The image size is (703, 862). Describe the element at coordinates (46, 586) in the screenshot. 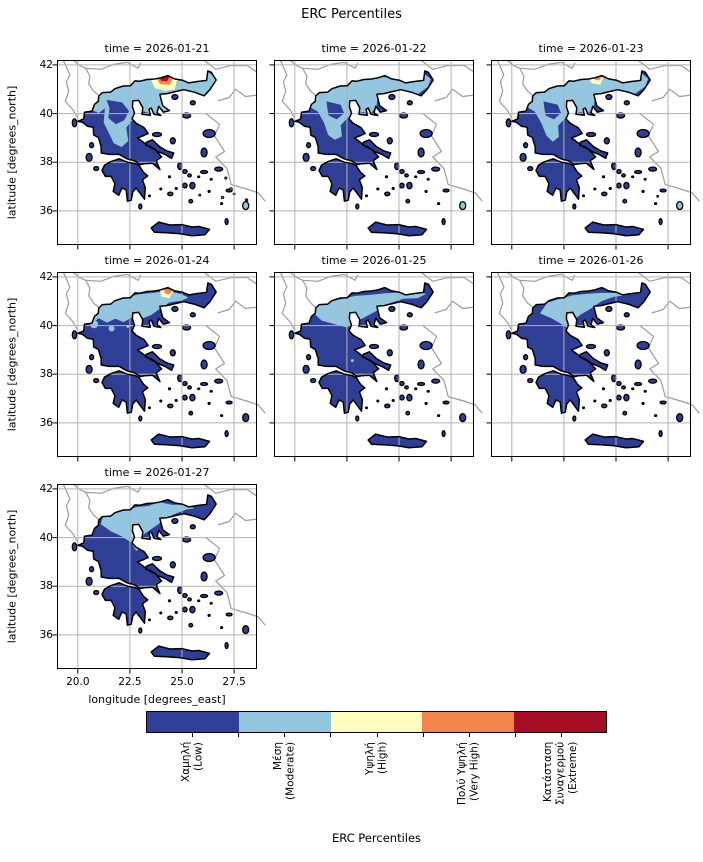

I see `y-tick-label: 38` at that location.